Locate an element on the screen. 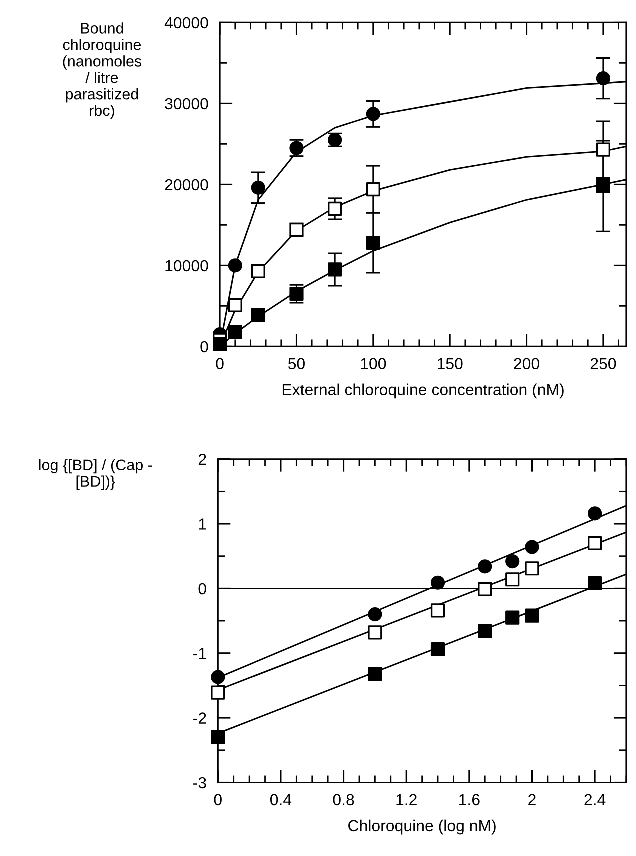 The width and height of the screenshot is (636, 856). x-tick-label: 0.8 is located at coordinates (343, 800).